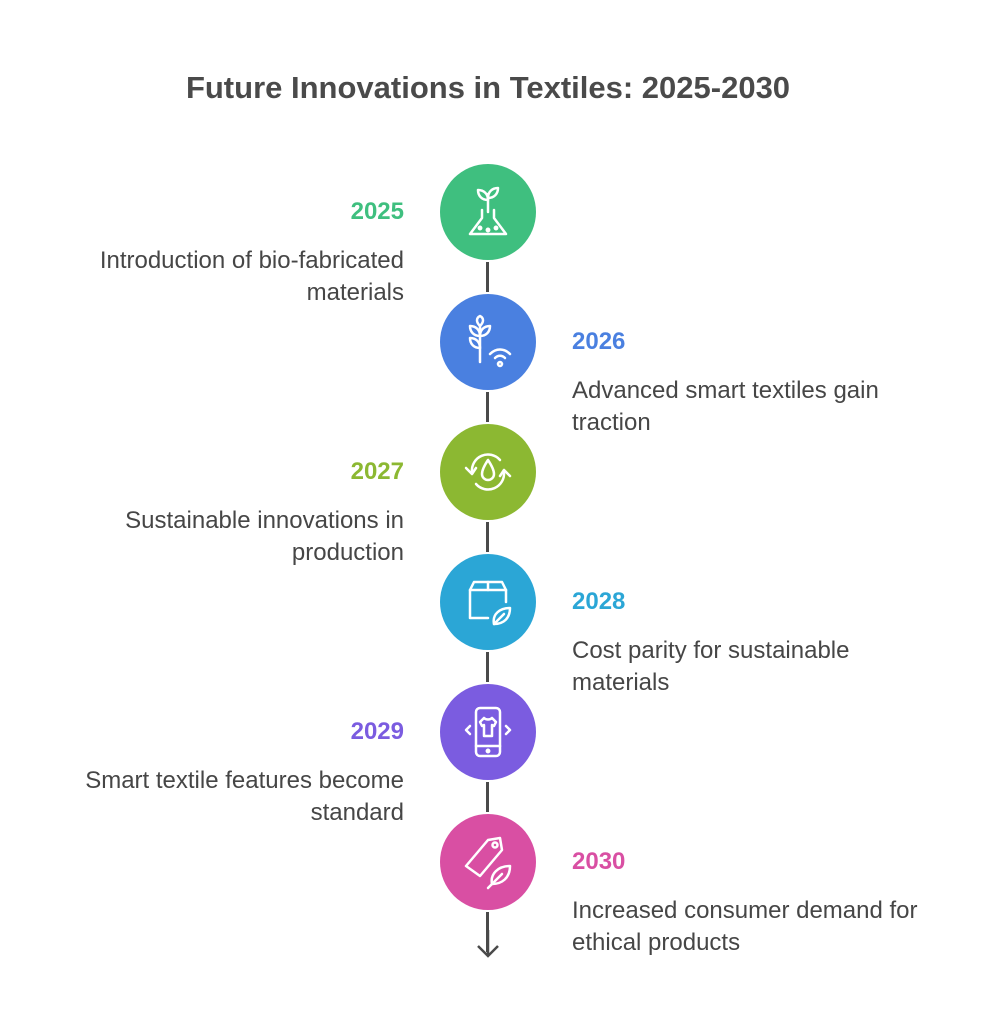 The height and width of the screenshot is (1024, 1008). Describe the element at coordinates (599, 601) in the screenshot. I see `event-year: 2028` at that location.